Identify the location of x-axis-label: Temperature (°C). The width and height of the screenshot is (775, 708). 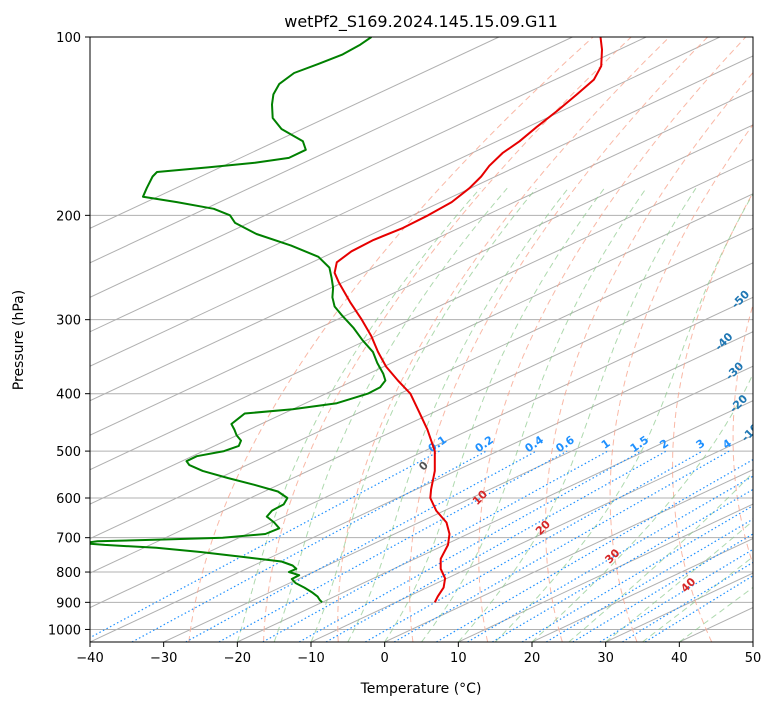
(421, 689).